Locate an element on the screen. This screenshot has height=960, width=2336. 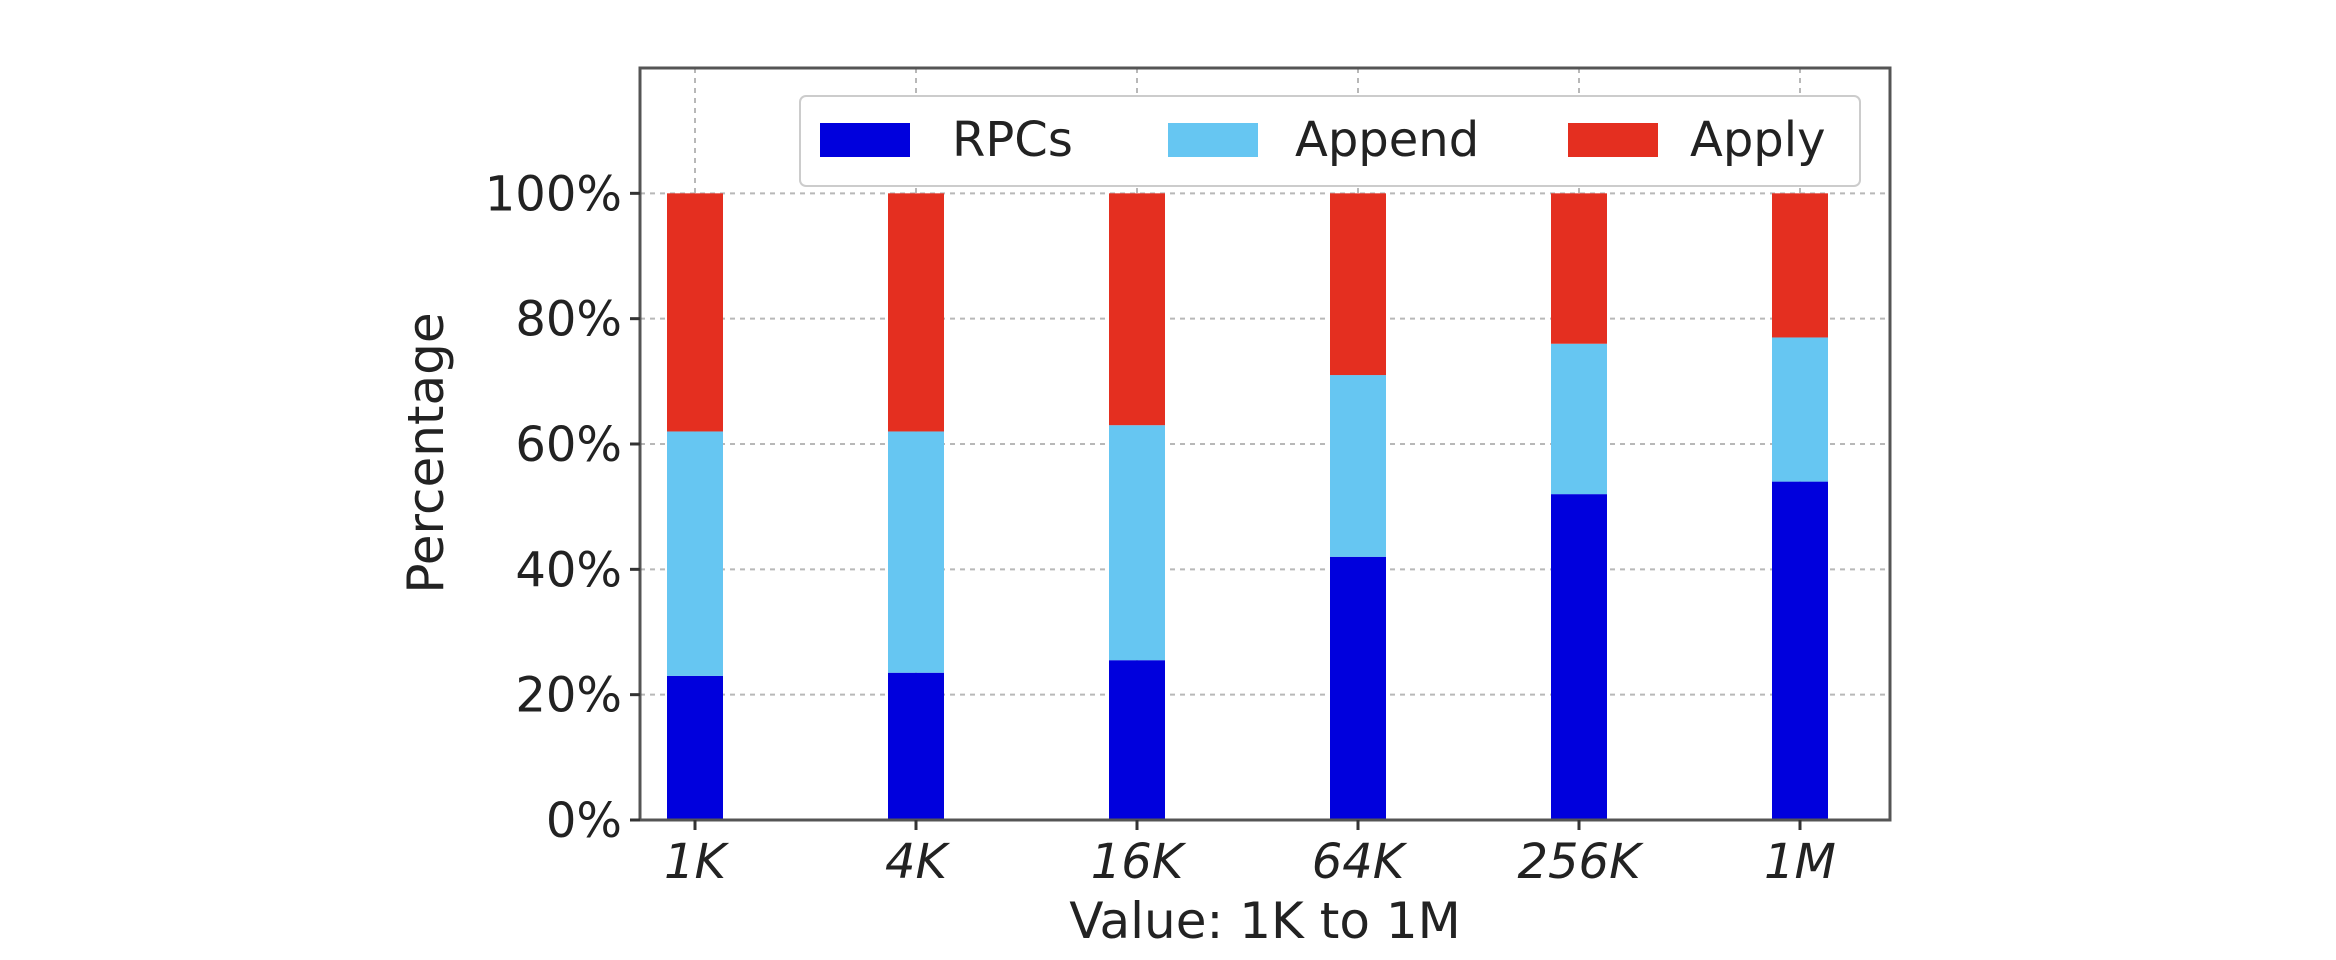
bar-apply-4k is located at coordinates (916, 312).